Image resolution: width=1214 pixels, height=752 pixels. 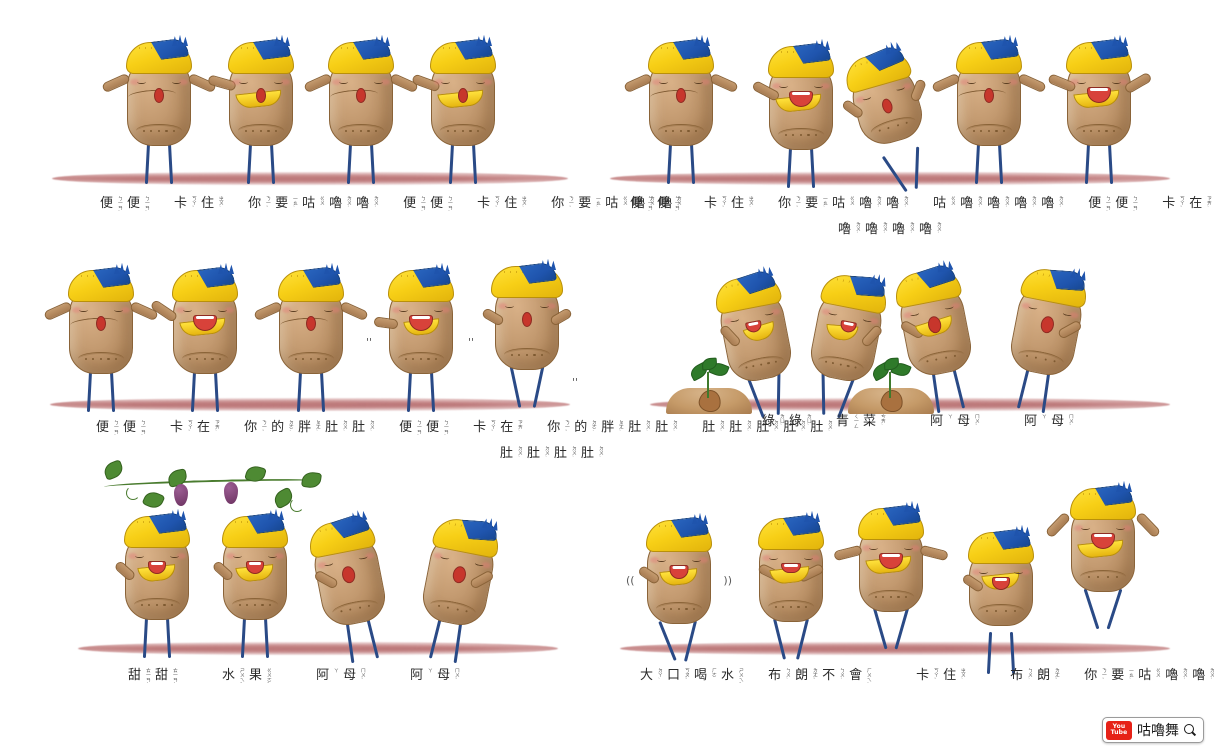 I want to click on face, so click(x=159, y=91).